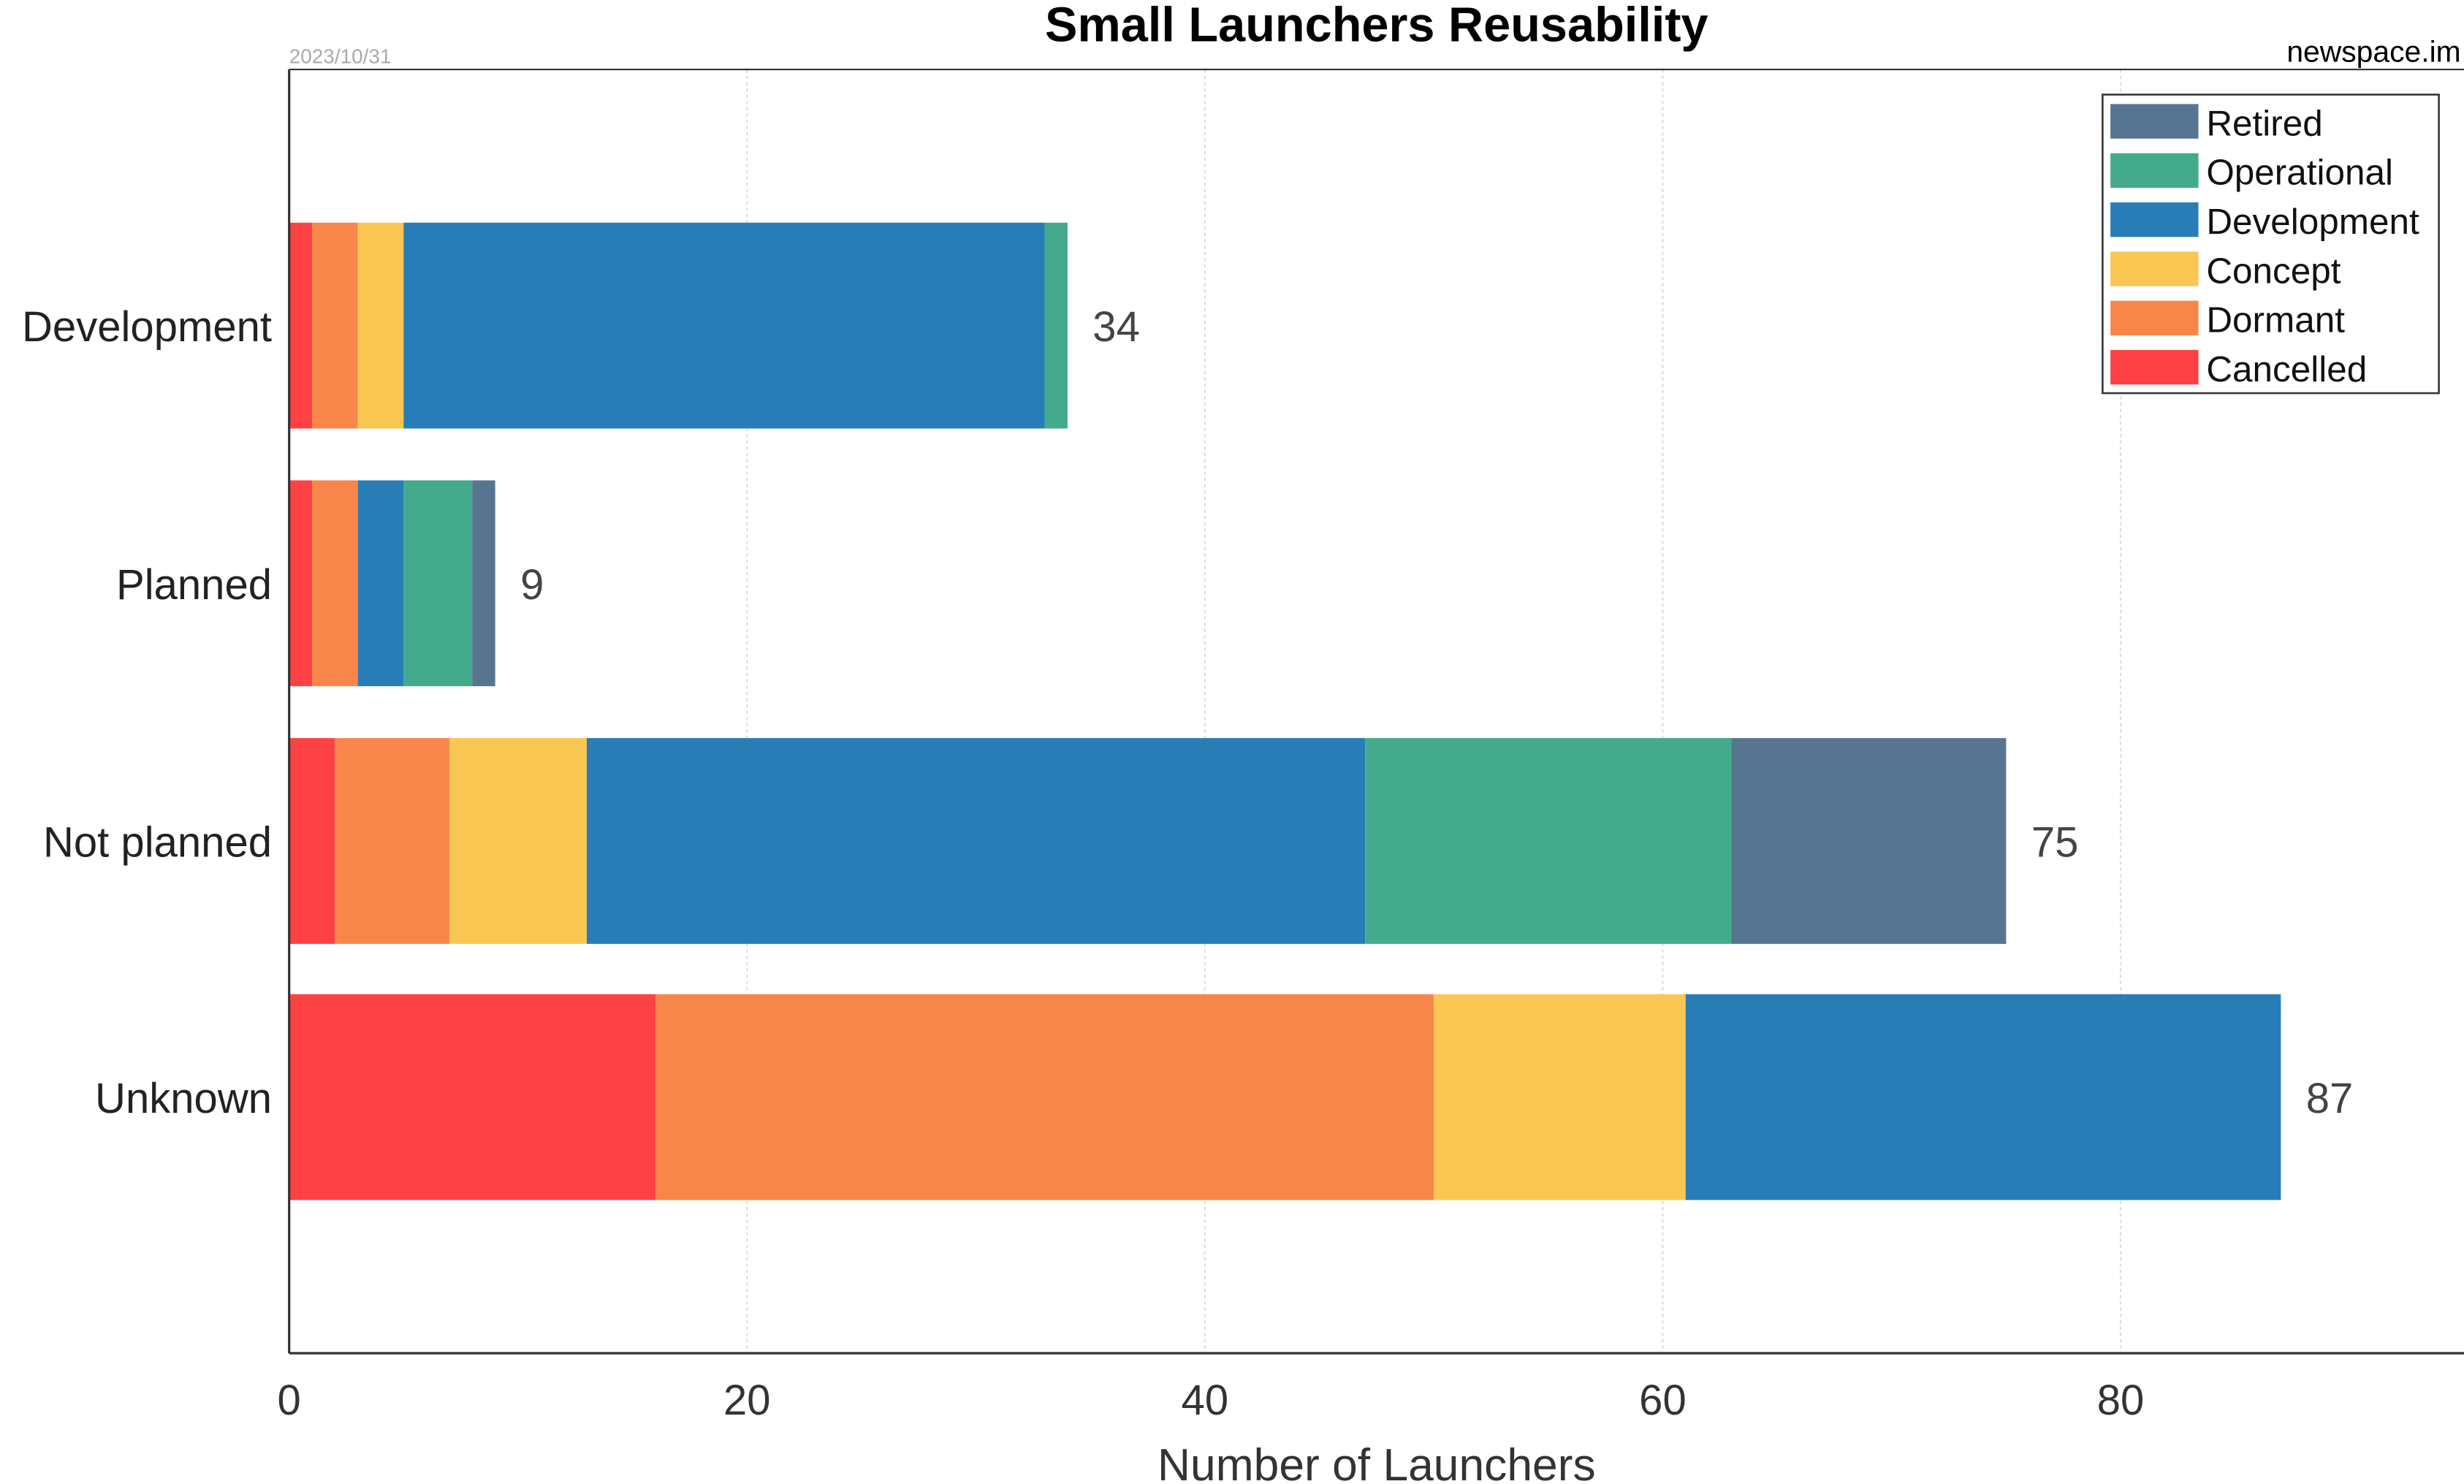 The width and height of the screenshot is (2464, 1484). I want to click on total-label: 9, so click(532, 585).